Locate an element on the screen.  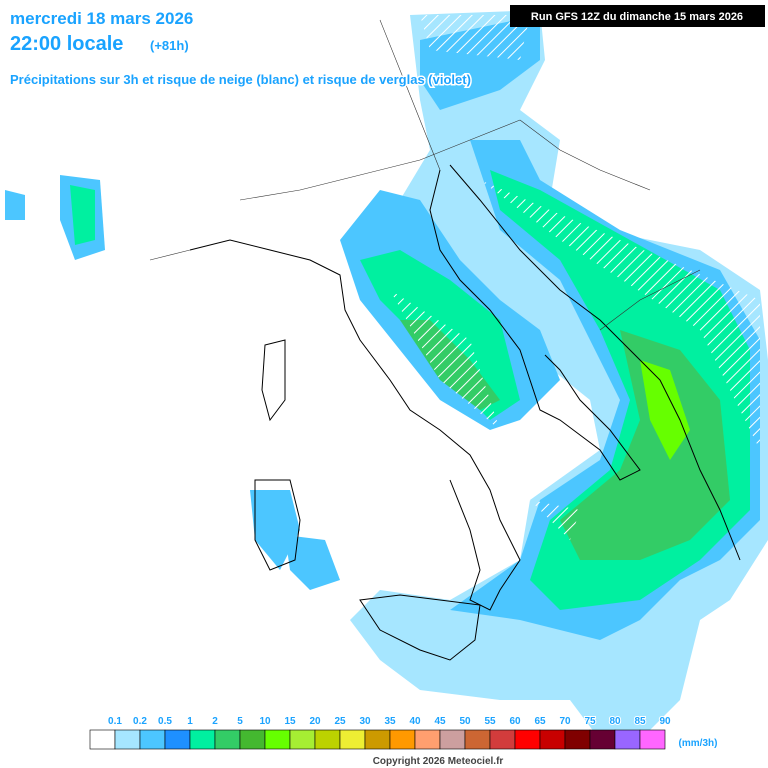
run-box is located at coordinates (637, 16).